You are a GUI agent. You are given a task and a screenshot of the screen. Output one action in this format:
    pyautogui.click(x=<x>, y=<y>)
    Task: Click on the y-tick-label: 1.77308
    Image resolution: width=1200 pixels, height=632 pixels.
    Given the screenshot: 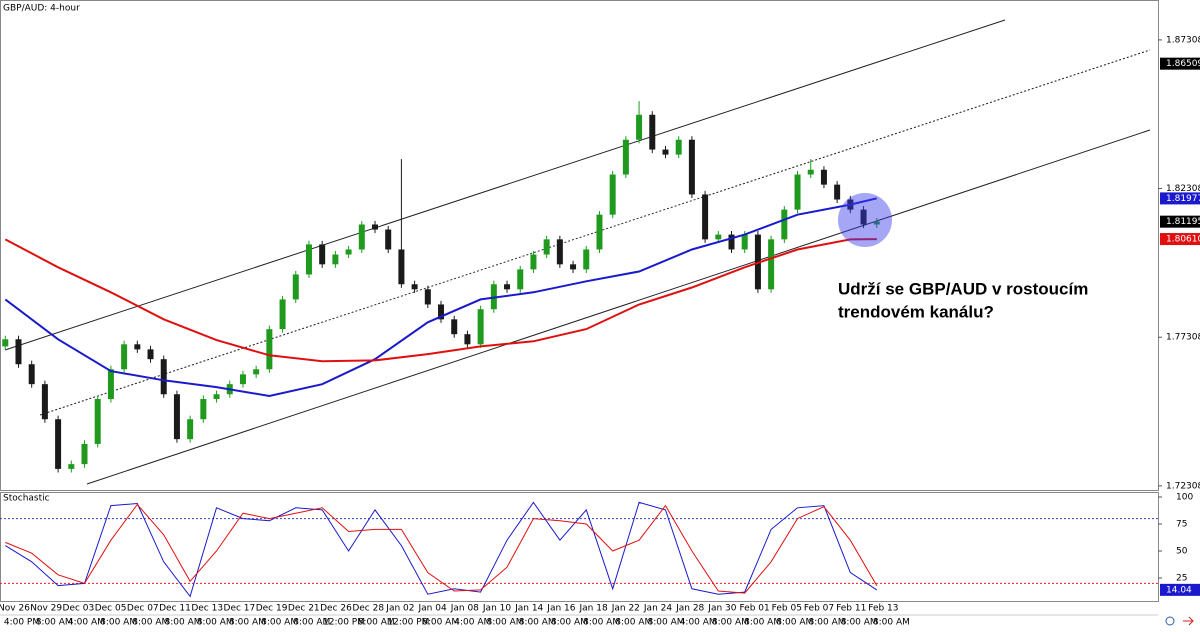 What is the action you would take?
    pyautogui.click(x=1183, y=338)
    